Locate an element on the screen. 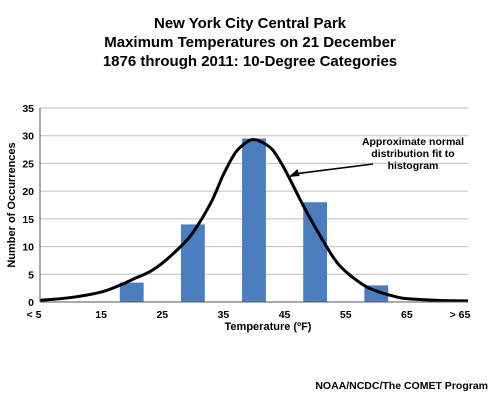  y-tick-label: 20 is located at coordinates (28, 192).